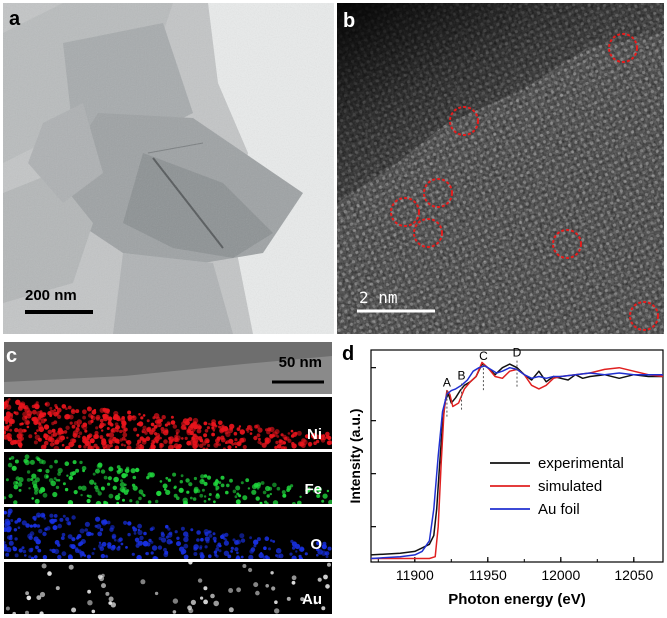 The width and height of the screenshot is (667, 618). I want to click on peak-label: B, so click(462, 376).